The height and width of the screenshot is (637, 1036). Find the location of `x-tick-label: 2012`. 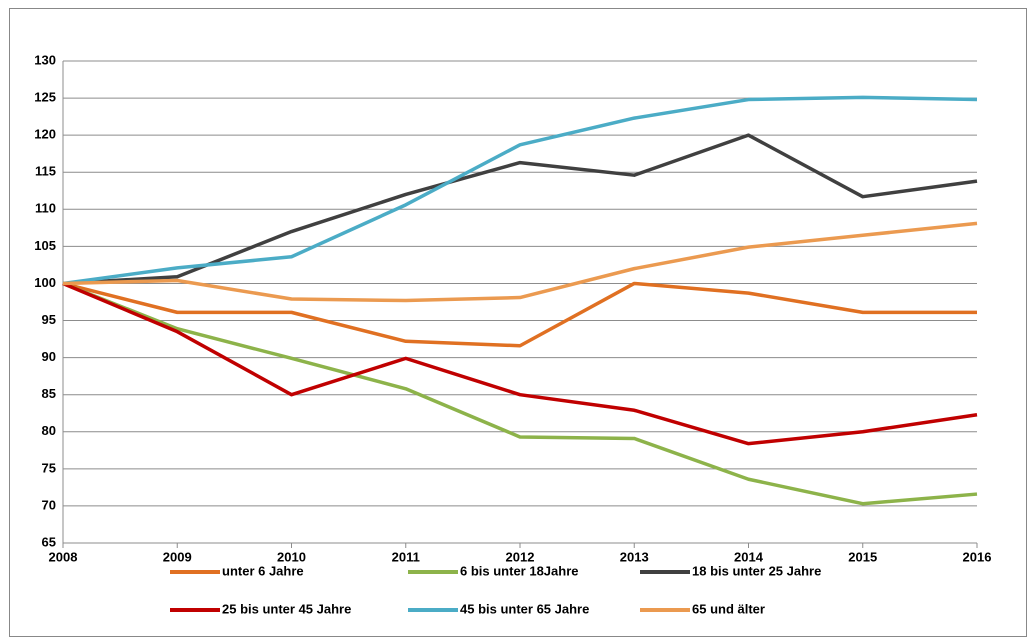

x-tick-label: 2012 is located at coordinates (520, 556).